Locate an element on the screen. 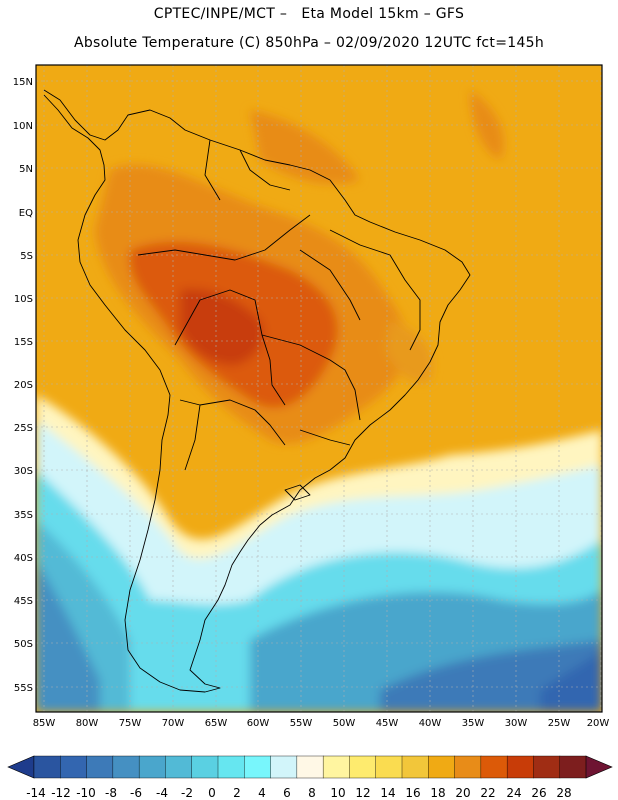  colorbar-label: -8 is located at coordinates (111, 793).